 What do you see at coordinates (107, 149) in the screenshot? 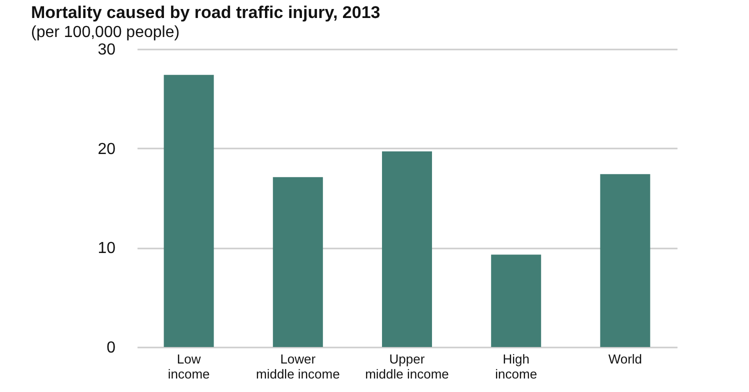
I see `y-tick-label: 20` at bounding box center [107, 149].